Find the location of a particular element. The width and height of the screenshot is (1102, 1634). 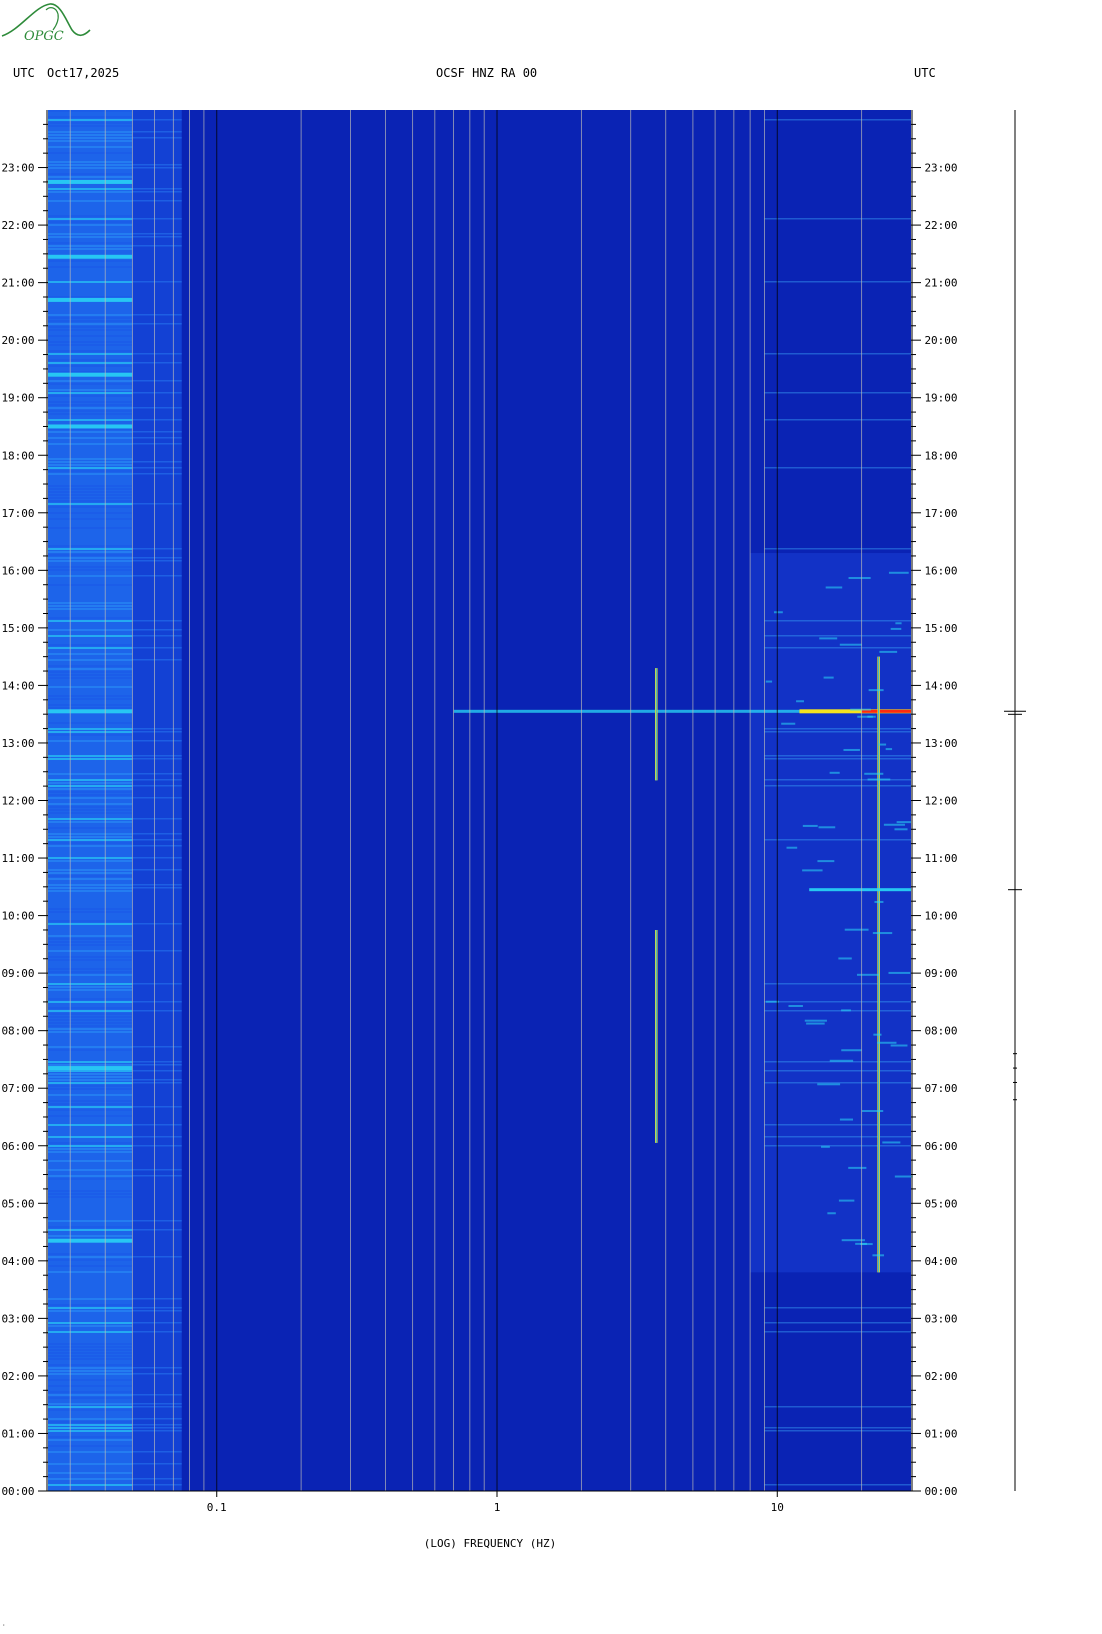

x-tick-label: 10 is located at coordinates (777, 1507).